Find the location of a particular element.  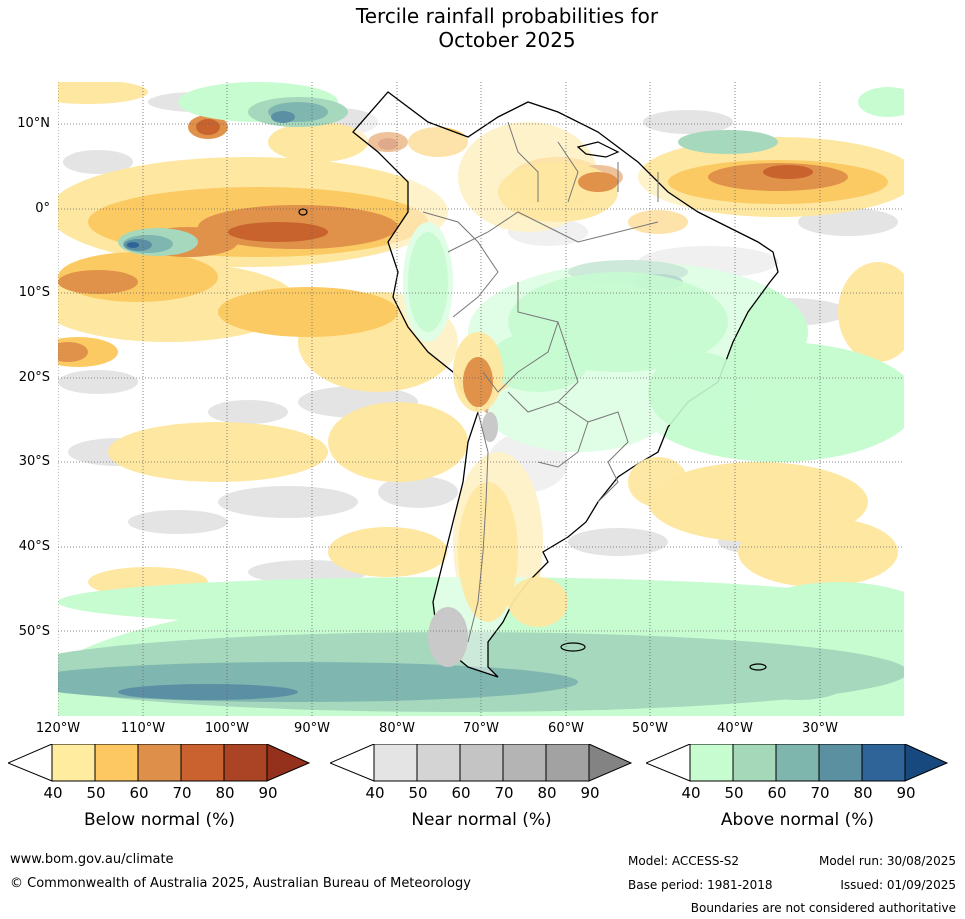

lat-label-30s: 30°S is located at coordinates (34, 461).